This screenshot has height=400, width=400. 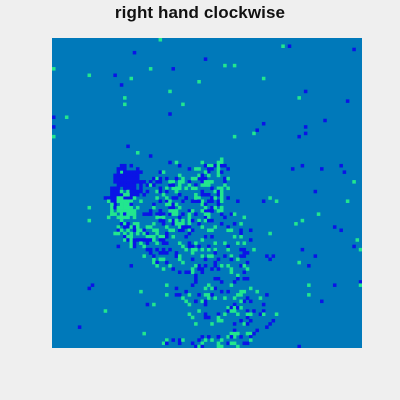 What do you see at coordinates (200, 12) in the screenshot?
I see `figure-title: right hand clockwise` at bounding box center [200, 12].